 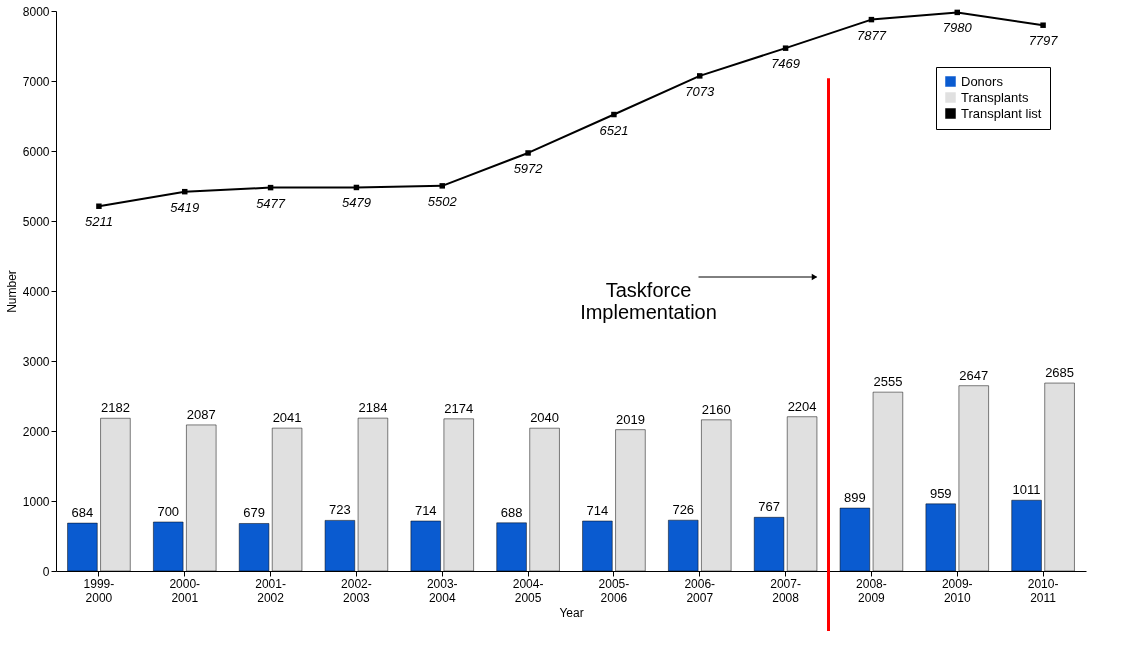 I want to click on y-tick-label: 2000, so click(x=36, y=431).